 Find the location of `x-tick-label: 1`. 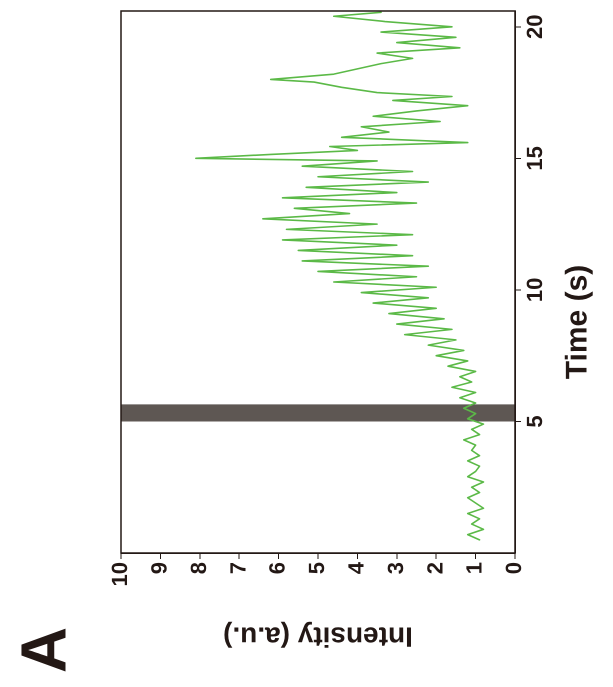

x-tick-label: 1 is located at coordinates (474, 568).